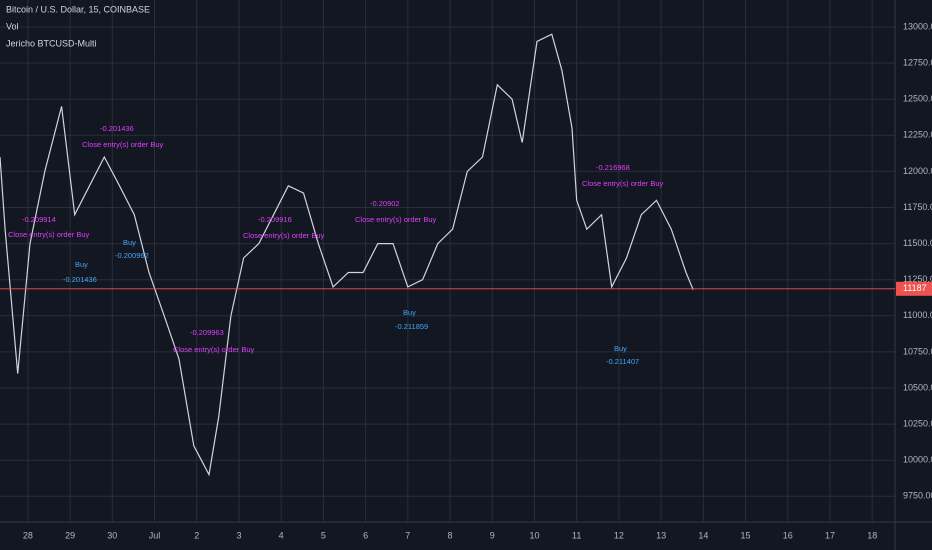 This screenshot has height=550, width=932. I want to click on x-tick-label: 2, so click(196, 535).